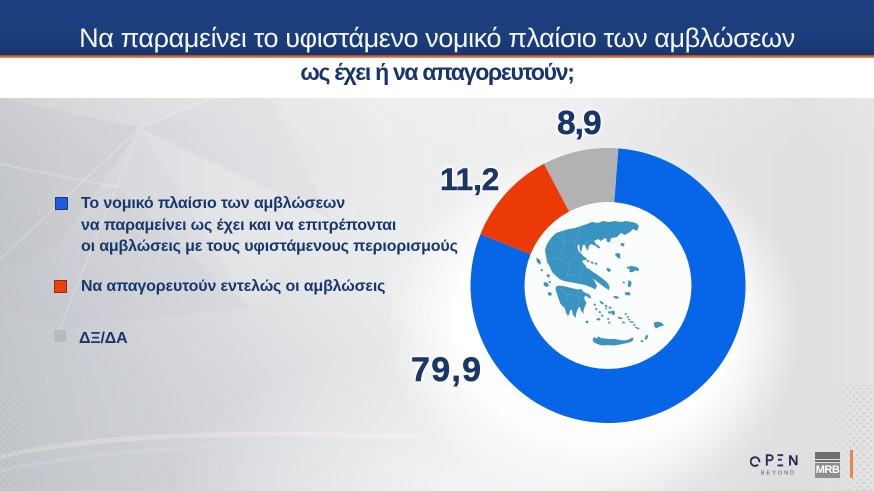 This screenshot has width=874, height=491. I want to click on svg-text: BEYOND, so click(778, 474).